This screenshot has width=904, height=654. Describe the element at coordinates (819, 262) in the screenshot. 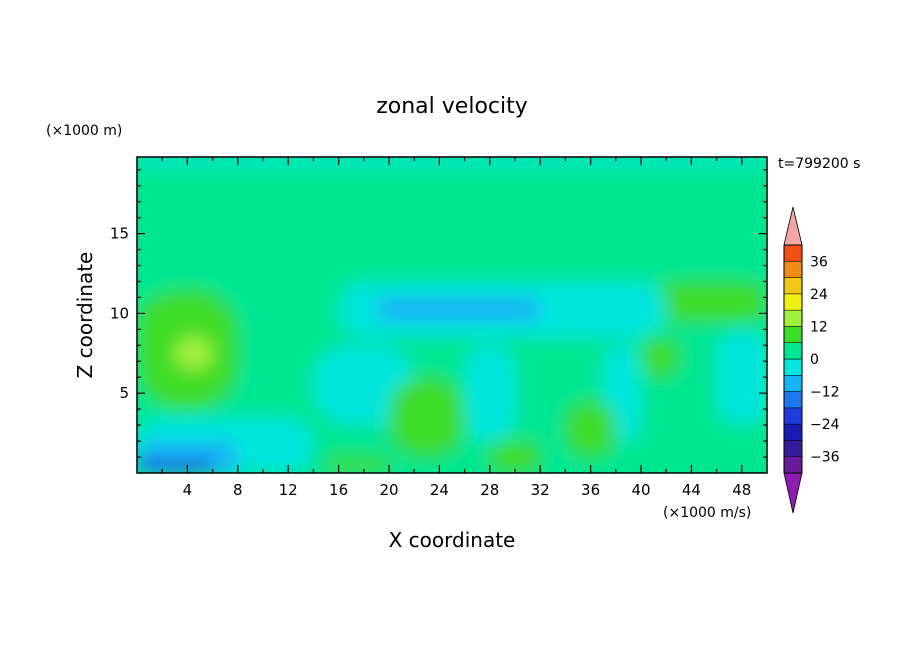

I see `colorbar-tick-label: 36` at that location.